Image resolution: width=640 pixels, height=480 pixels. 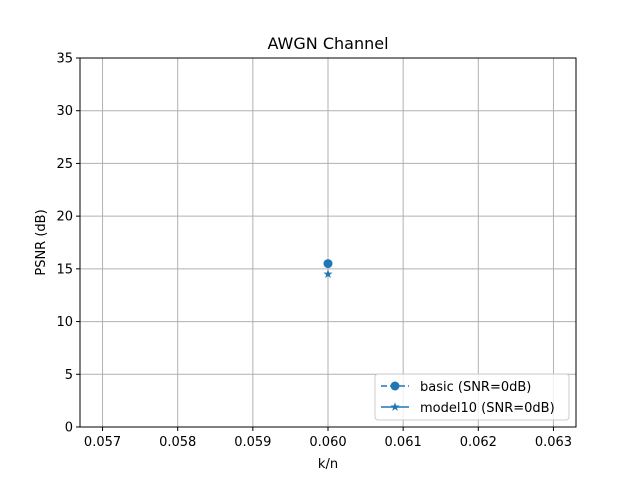 What do you see at coordinates (64, 164) in the screenshot?
I see `y-tick-label: 25` at bounding box center [64, 164].